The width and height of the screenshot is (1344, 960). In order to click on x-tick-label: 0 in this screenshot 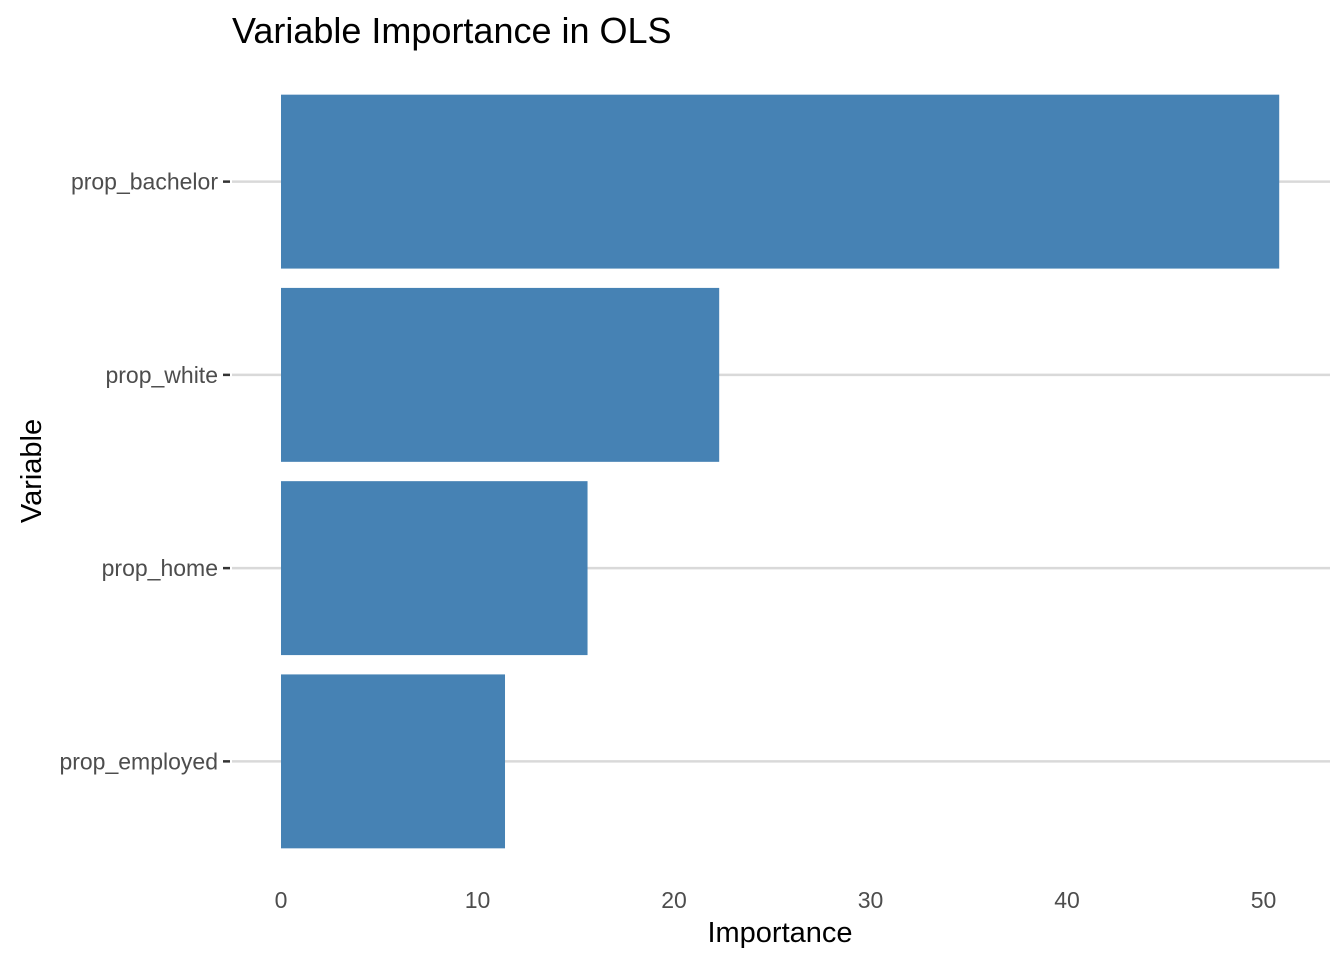, I will do `click(281, 900)`.